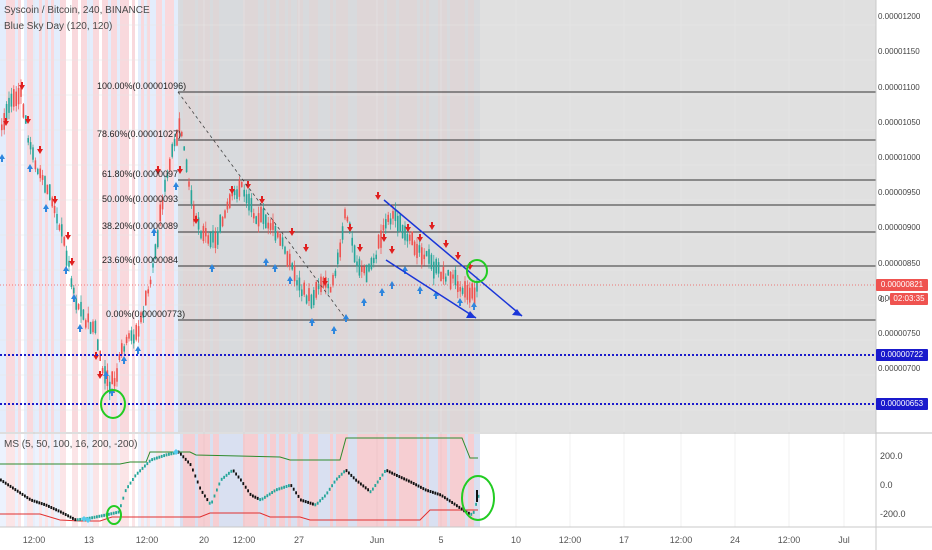 This screenshot has height=550, width=932. Describe the element at coordinates (58, 26) in the screenshot. I see `indicator-title: Blue Sky Day (120, 120)` at that location.